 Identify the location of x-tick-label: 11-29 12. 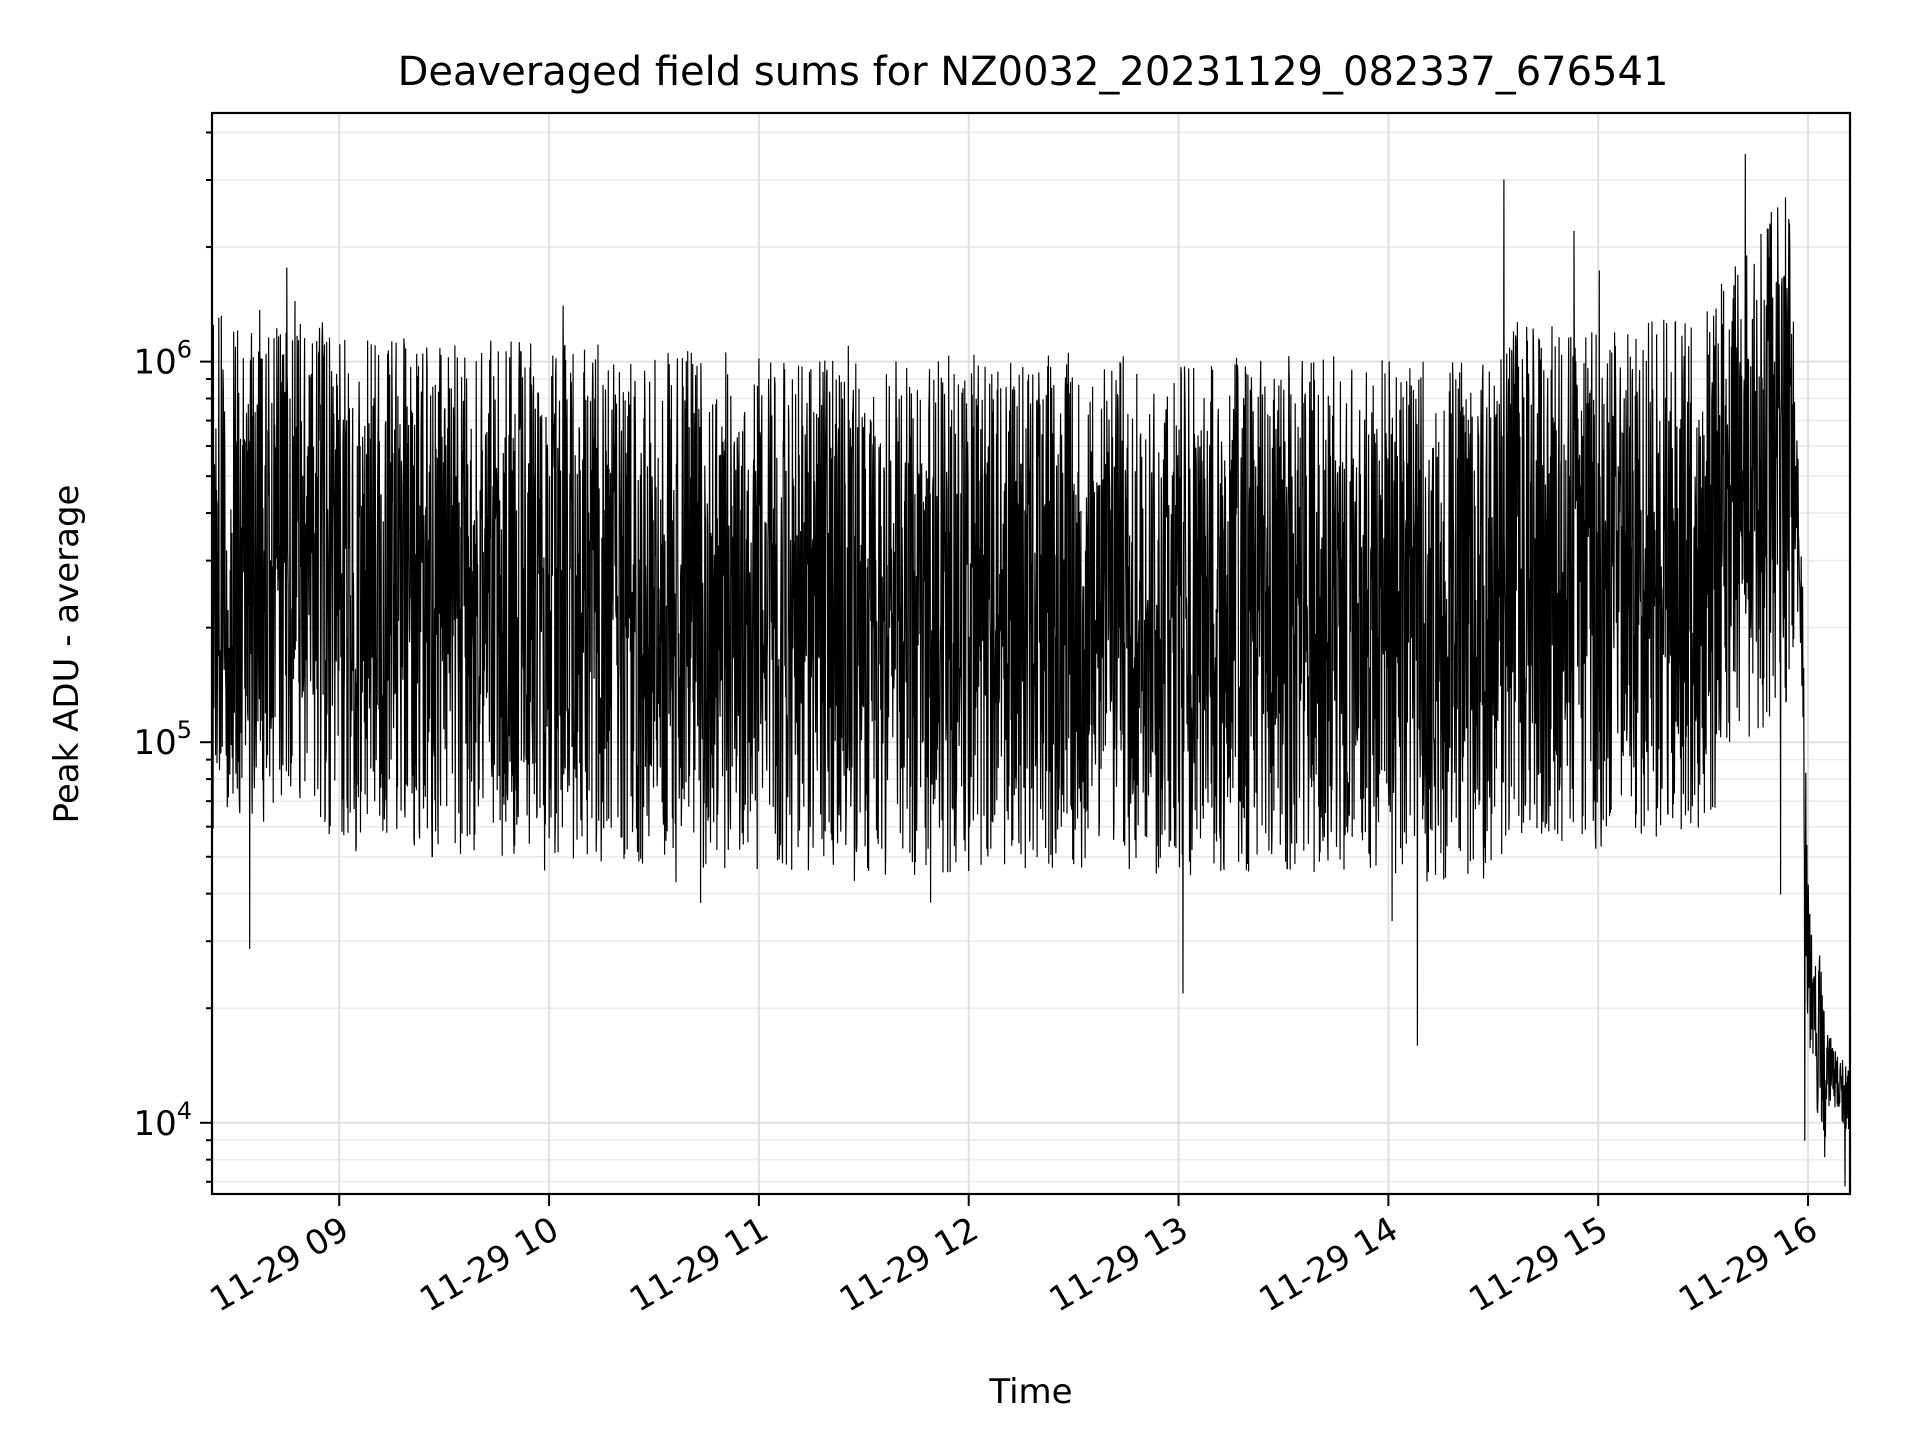
(909, 1264).